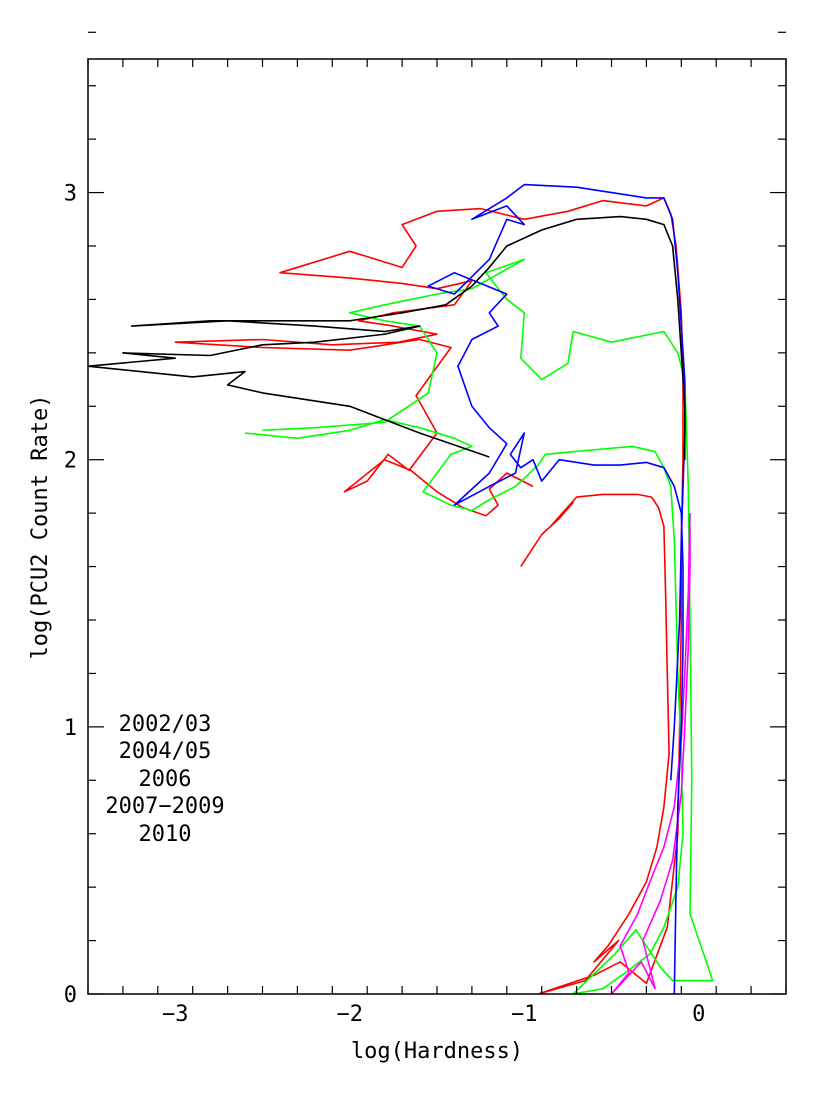 This screenshot has height=1106, width=830. I want to click on x-tick-label: 0, so click(698, 1014).